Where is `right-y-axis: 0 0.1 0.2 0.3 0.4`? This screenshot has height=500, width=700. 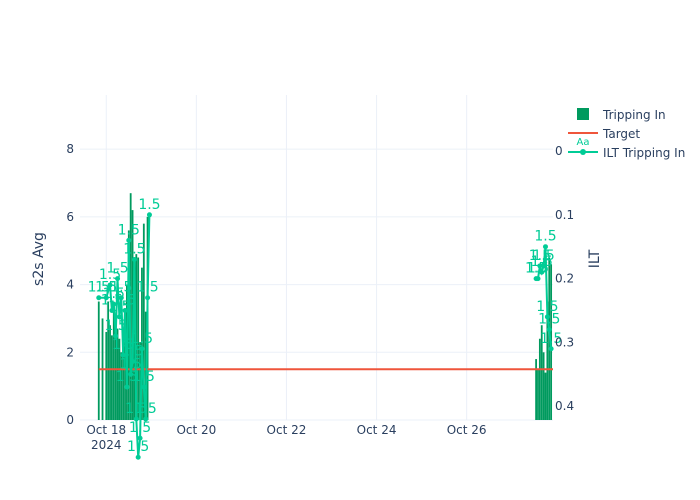 right-y-axis: 0 0.1 0.2 0.3 0.4 is located at coordinates (564, 278).